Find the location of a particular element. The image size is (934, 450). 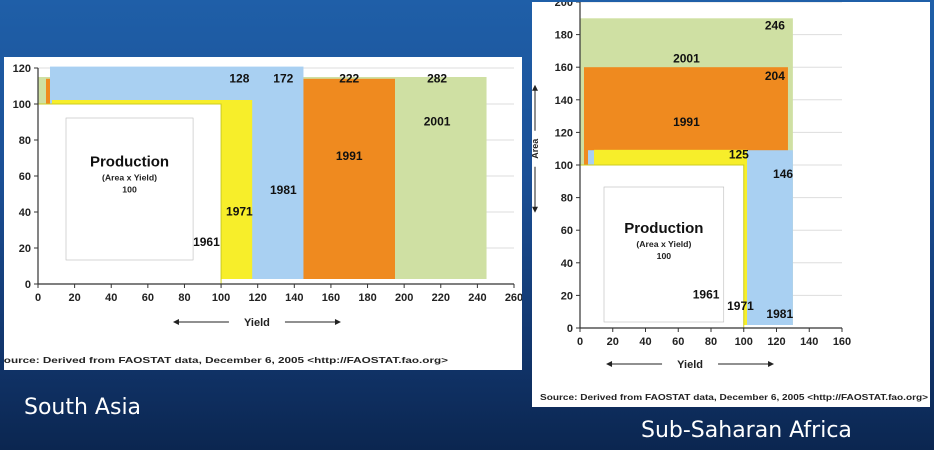

south-asia-x-tick-label: 20 is located at coordinates (74, 298).